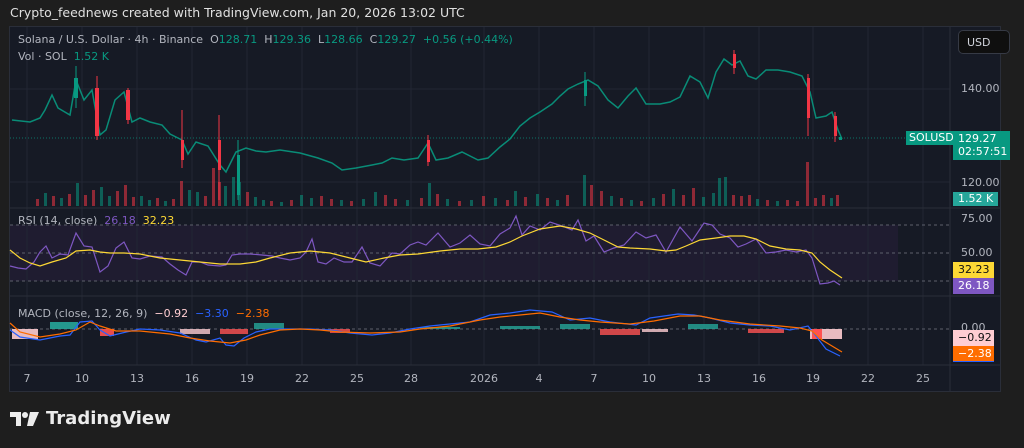  I want to click on logo-text: TradingView, so click(108, 418).